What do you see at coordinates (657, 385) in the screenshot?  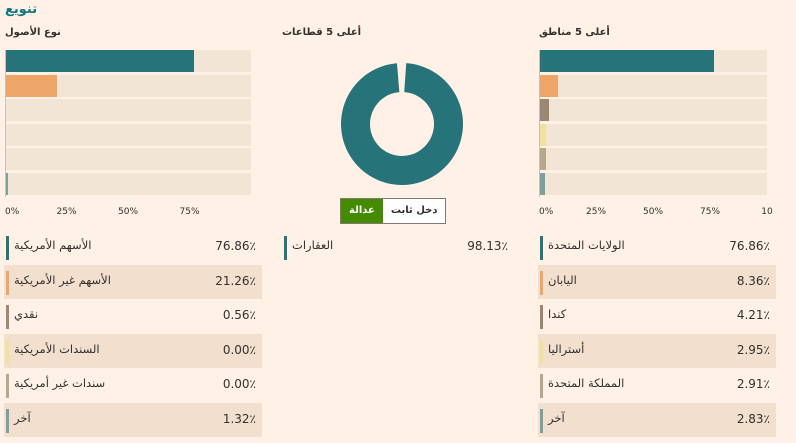 I see `list-item: المملكة المتحدة 2.91٪` at bounding box center [657, 385].